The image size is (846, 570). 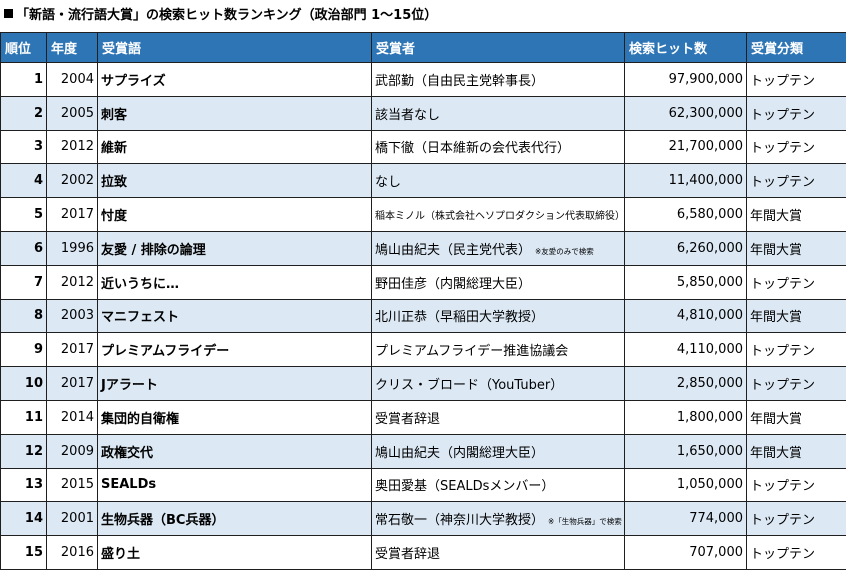 I want to click on table-row: 2 2005 刺客 該当者なし 62,300,000 トップテン, so click(x=423, y=113).